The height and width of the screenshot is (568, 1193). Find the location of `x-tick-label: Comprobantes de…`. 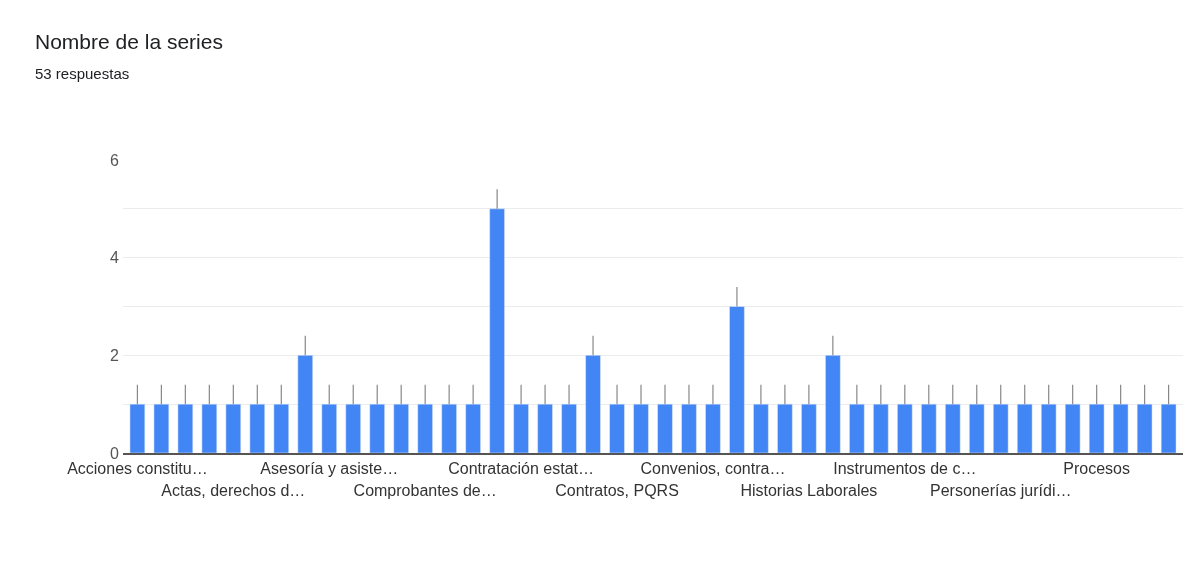

x-tick-label: Comprobantes de… is located at coordinates (425, 490).